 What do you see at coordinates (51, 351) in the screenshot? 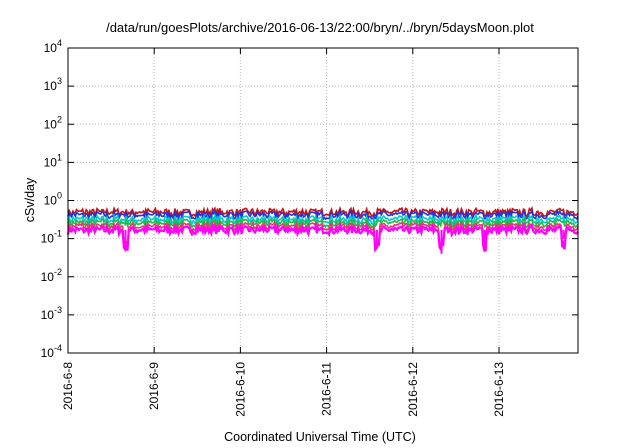
I see `y-tick-label: 10⁻⁴` at bounding box center [51, 351].